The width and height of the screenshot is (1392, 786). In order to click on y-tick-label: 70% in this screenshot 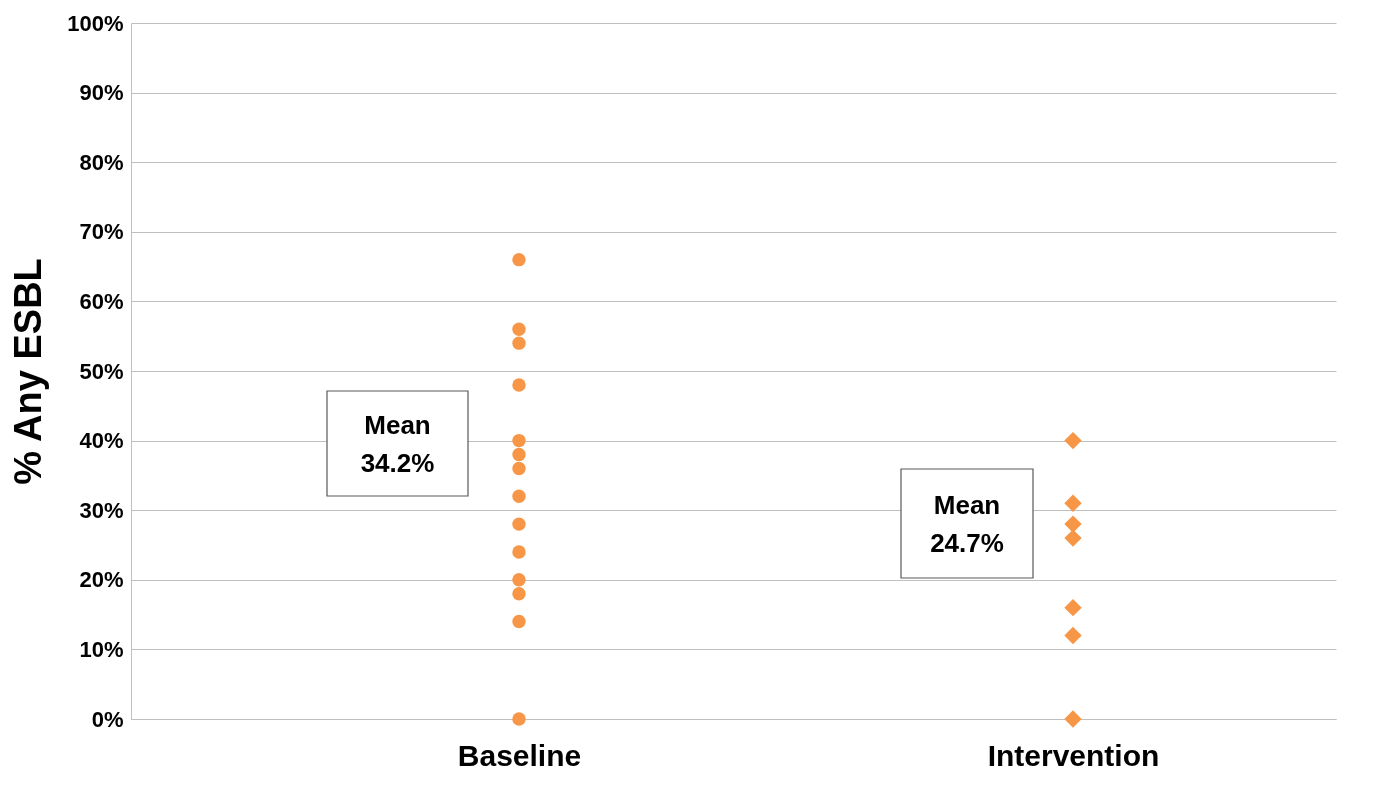, I will do `click(101, 232)`.